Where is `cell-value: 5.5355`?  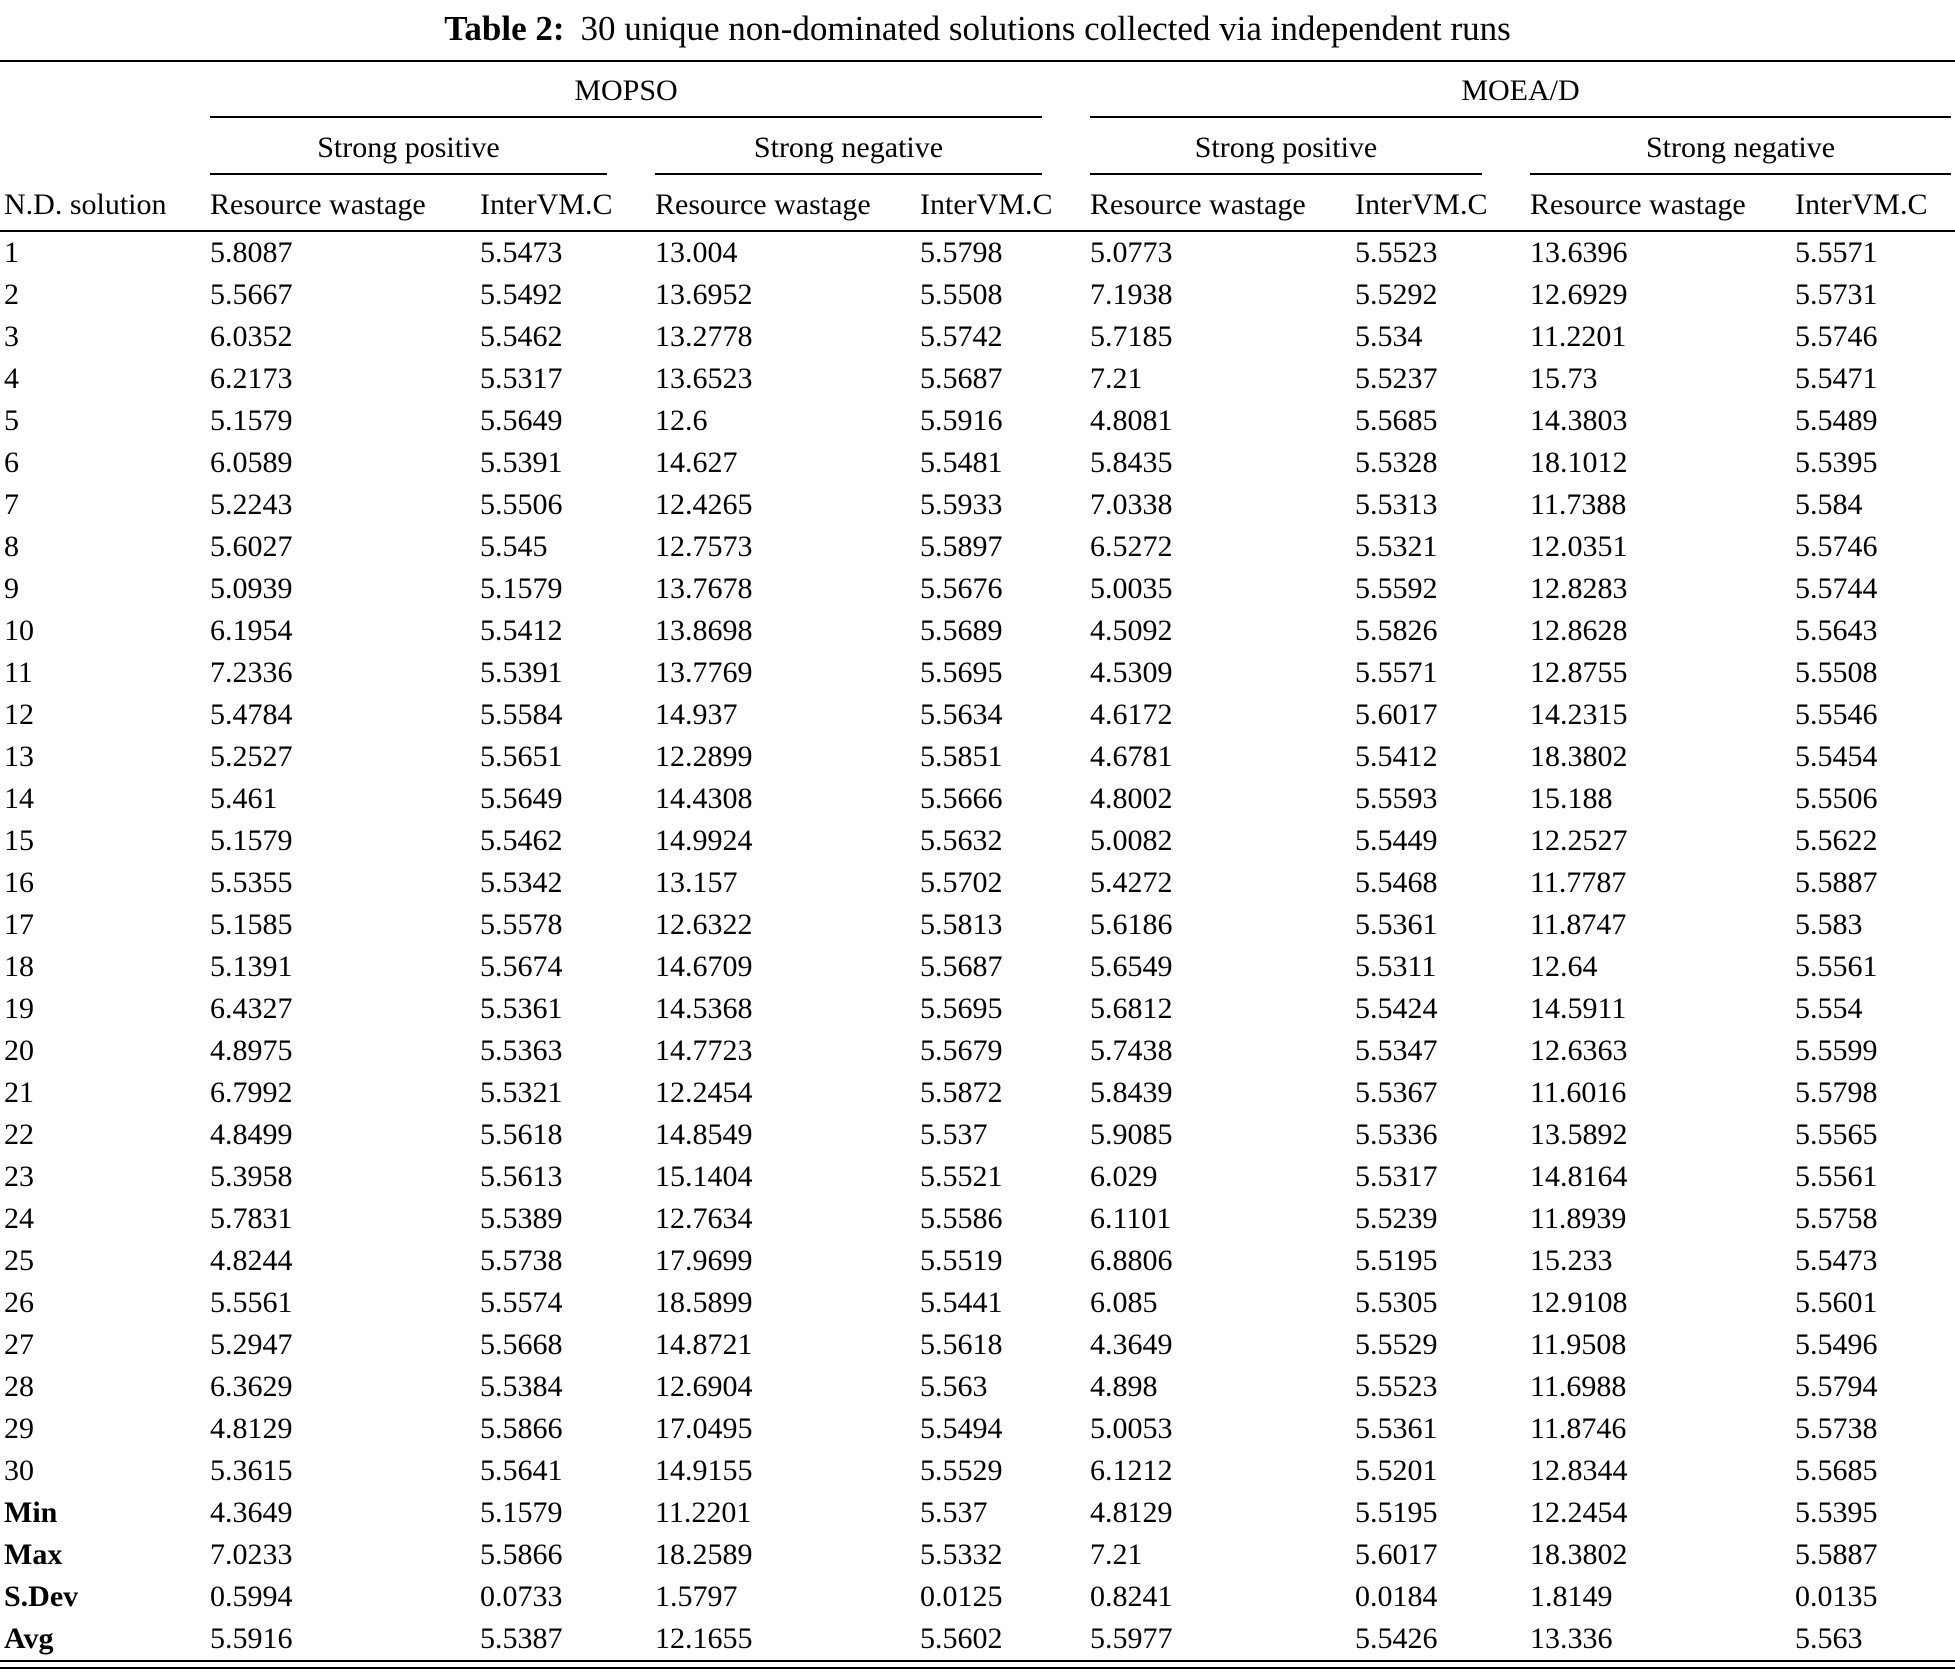
cell-value: 5.5355 is located at coordinates (251, 882).